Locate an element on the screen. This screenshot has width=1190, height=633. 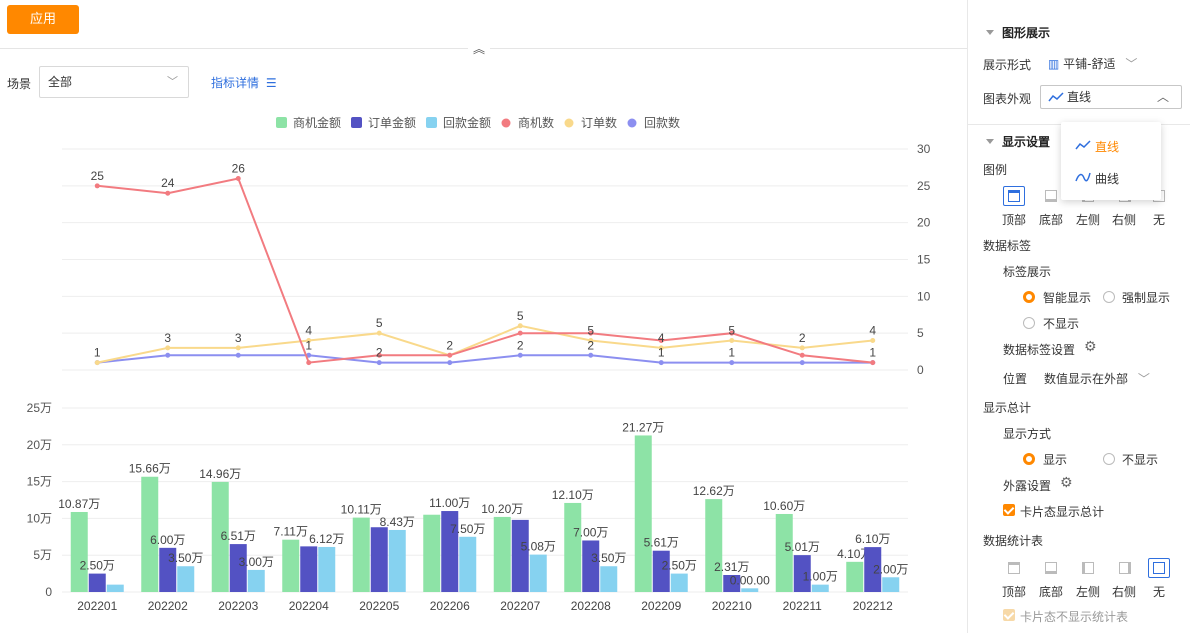
indicator-detail-link: 指标详情 ☰ is located at coordinates (244, 82).